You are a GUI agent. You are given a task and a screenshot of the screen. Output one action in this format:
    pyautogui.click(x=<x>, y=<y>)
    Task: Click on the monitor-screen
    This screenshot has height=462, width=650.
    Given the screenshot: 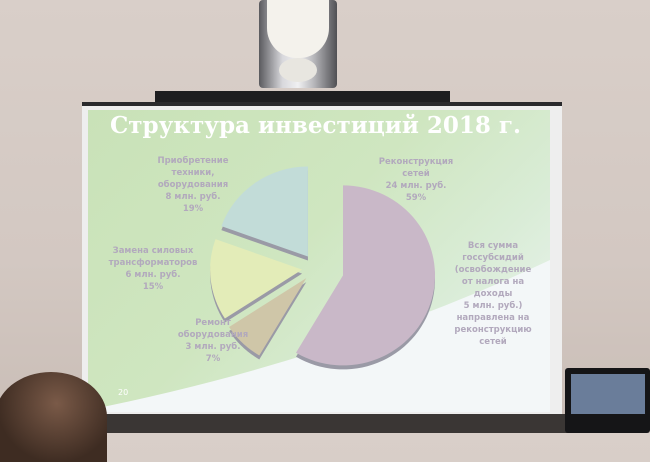 What is the action you would take?
    pyautogui.click(x=608, y=394)
    